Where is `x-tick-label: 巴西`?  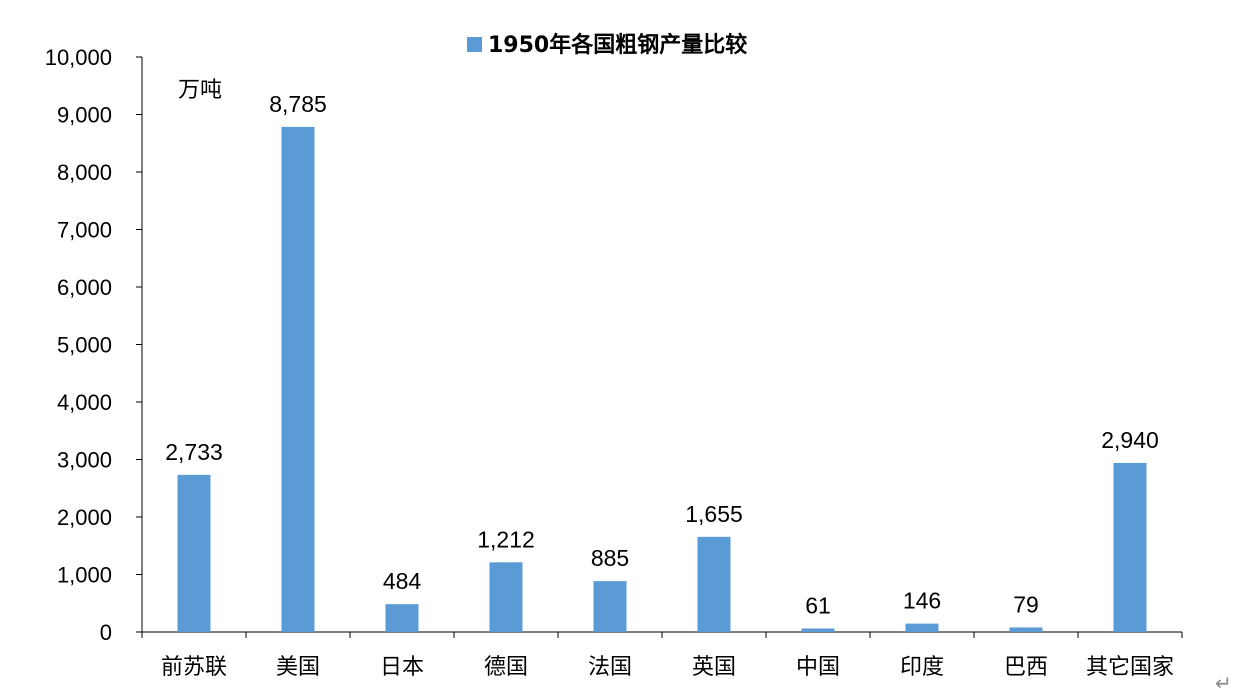 x-tick-label: 巴西 is located at coordinates (1026, 667).